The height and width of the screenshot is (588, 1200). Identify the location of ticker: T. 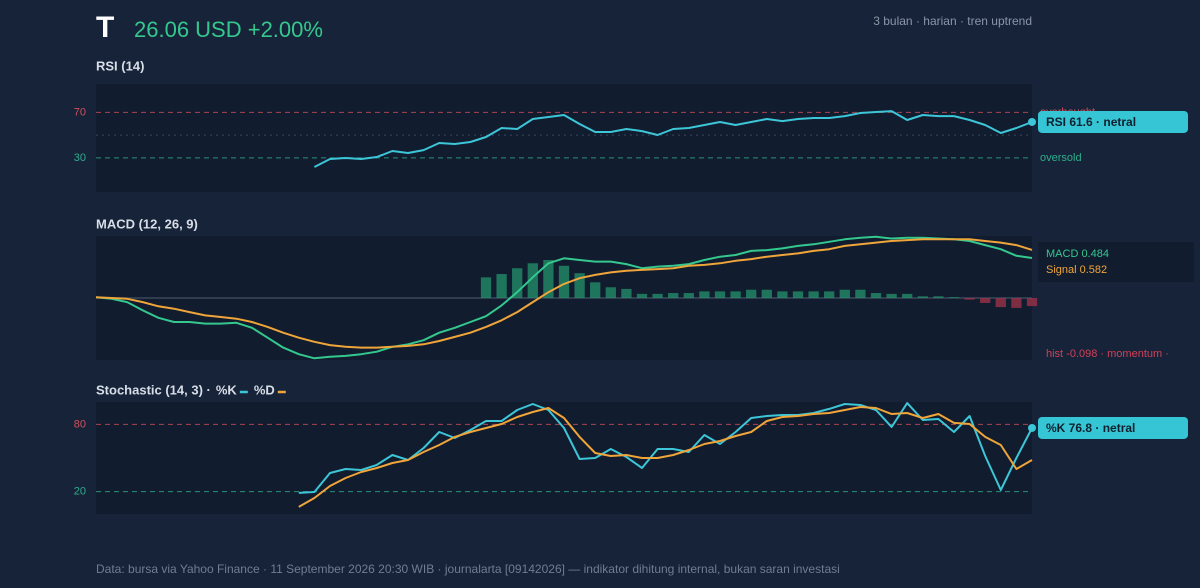
(105, 27).